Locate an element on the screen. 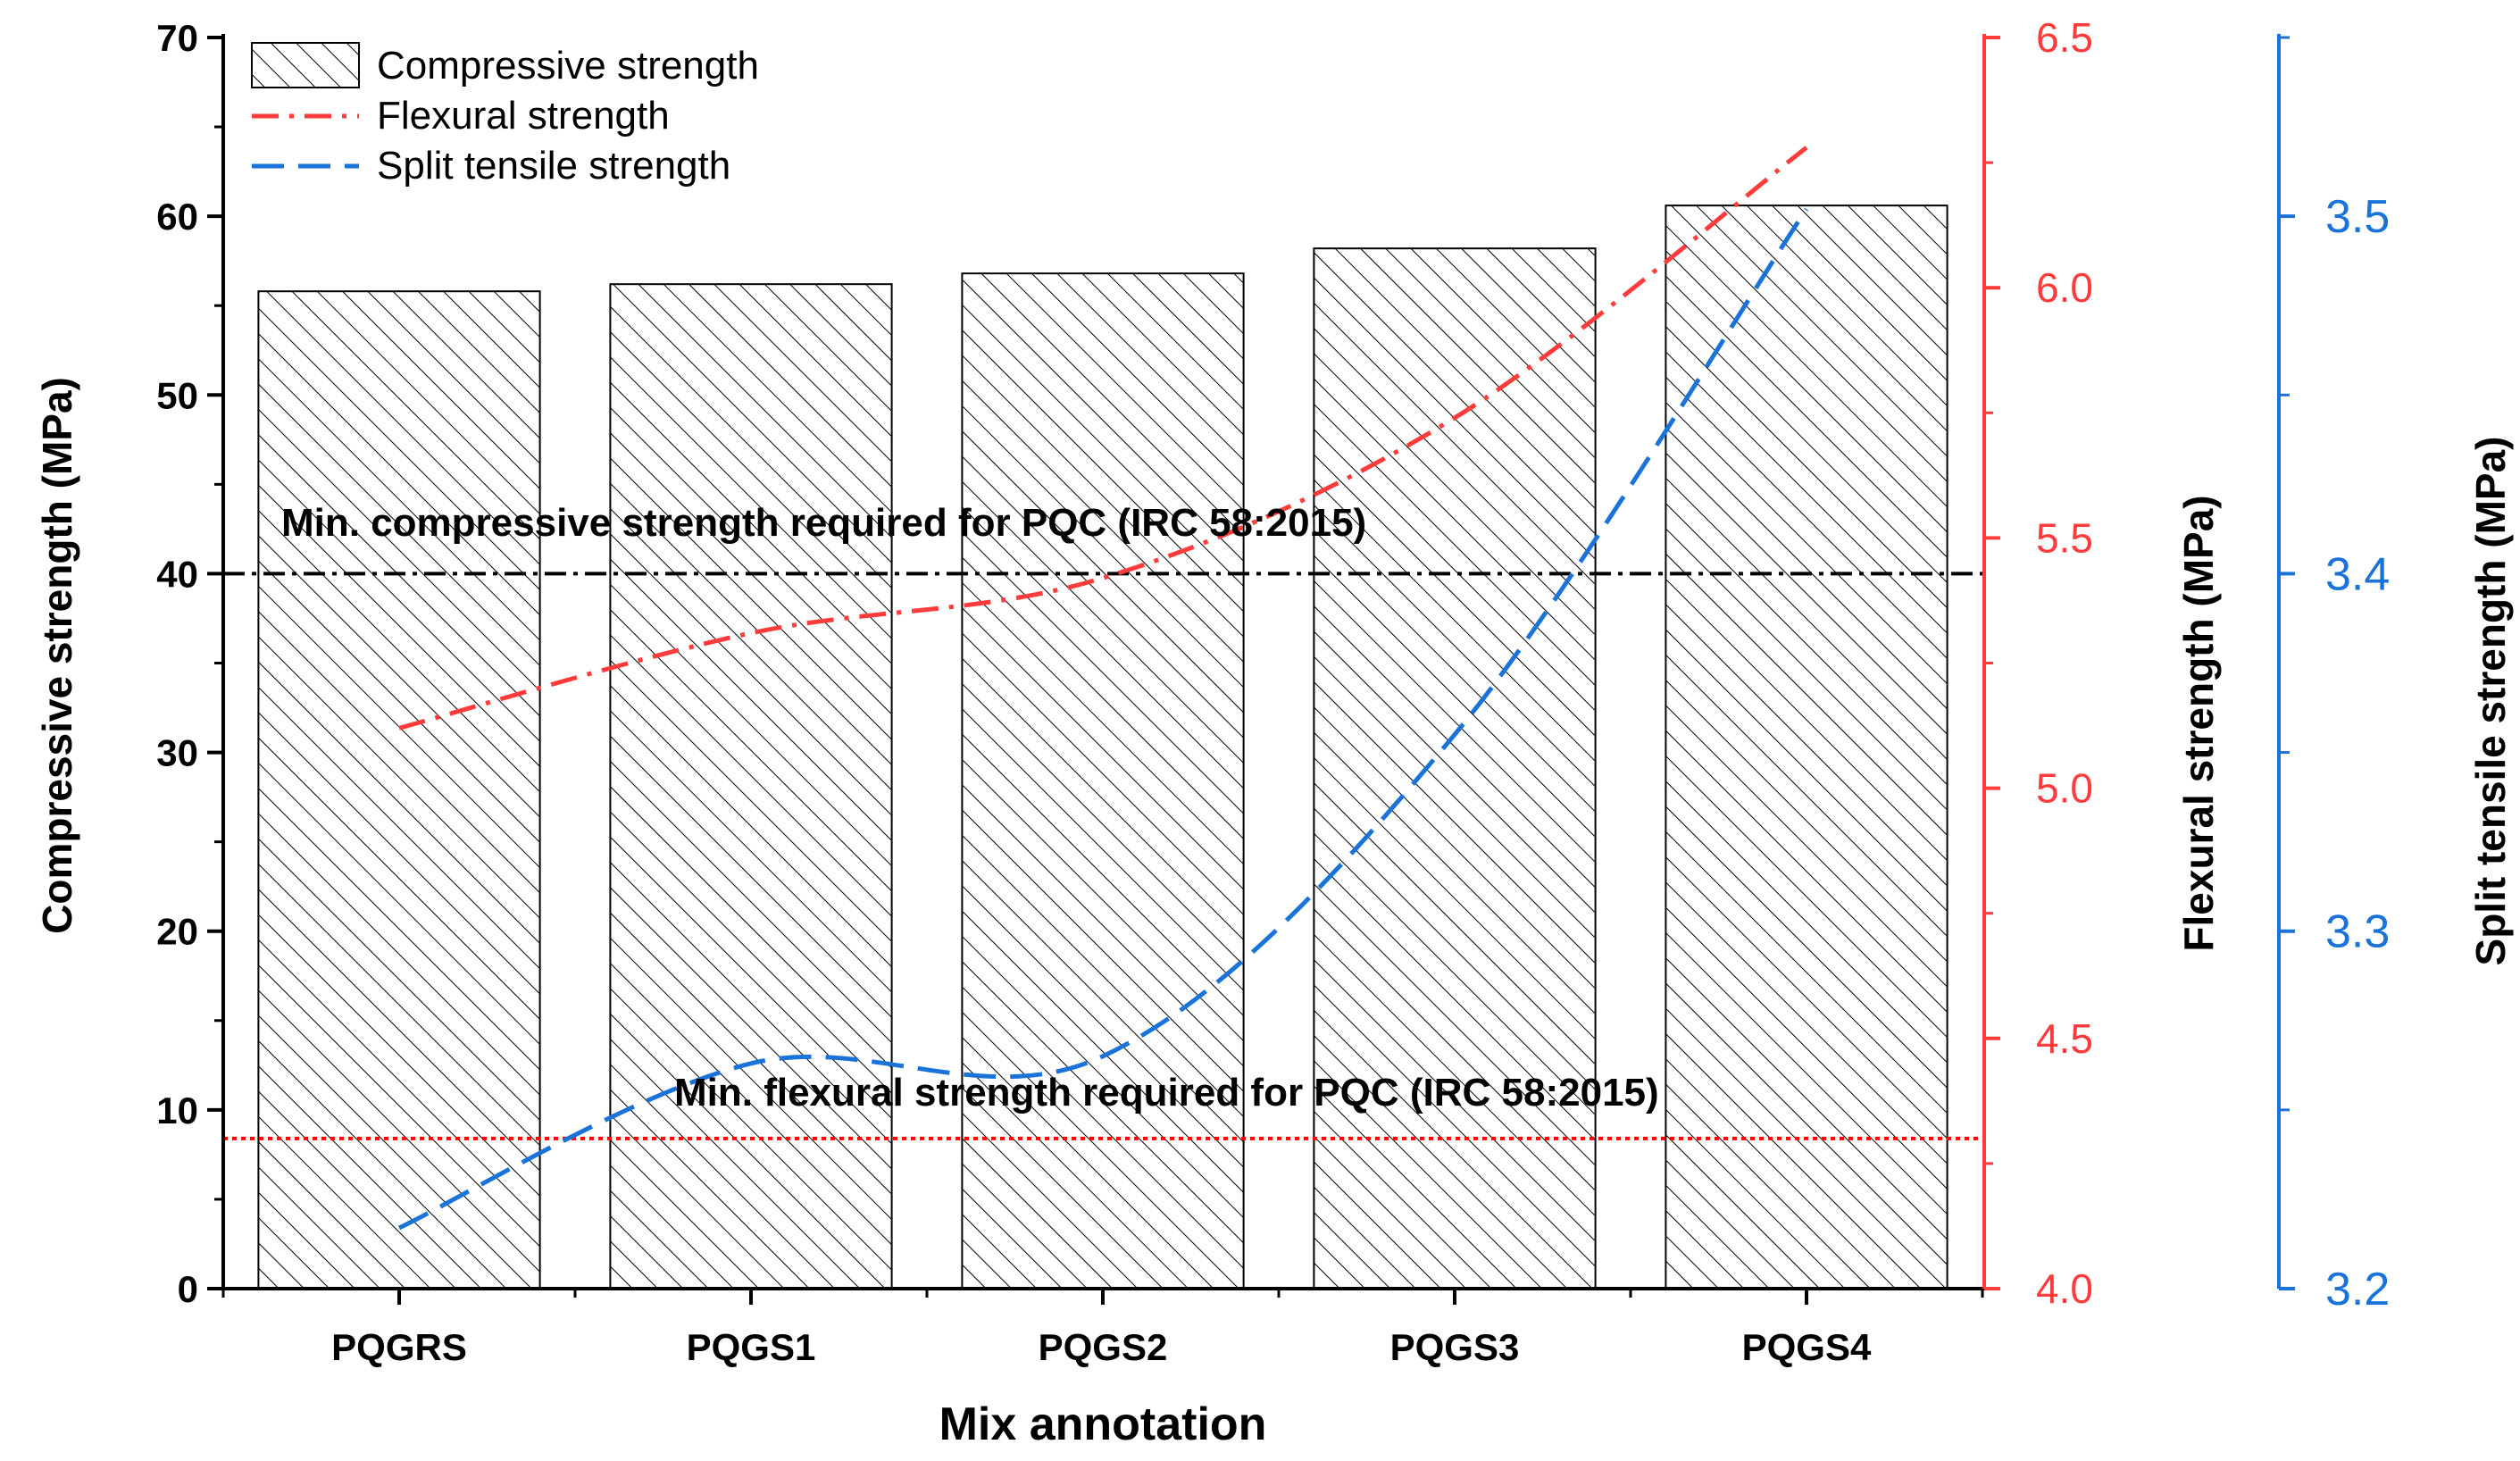  right1-tick-label: 6.0 is located at coordinates (2064, 288).